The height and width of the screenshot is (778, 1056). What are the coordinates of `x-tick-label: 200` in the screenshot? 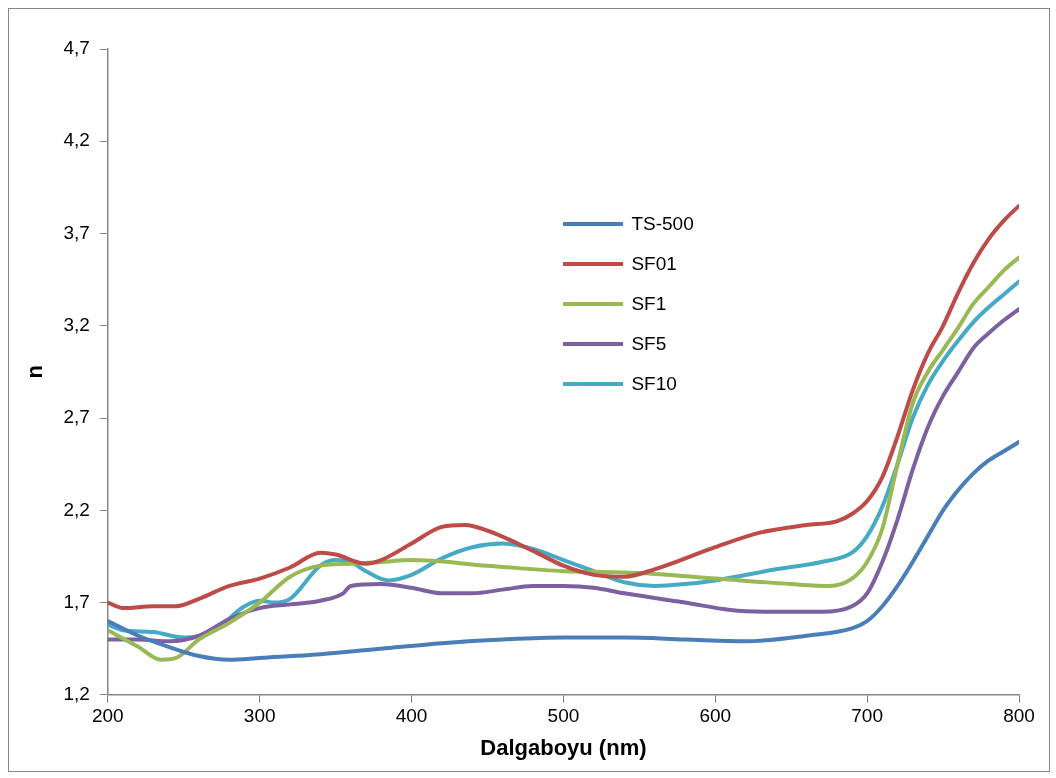 It's located at (107, 716).